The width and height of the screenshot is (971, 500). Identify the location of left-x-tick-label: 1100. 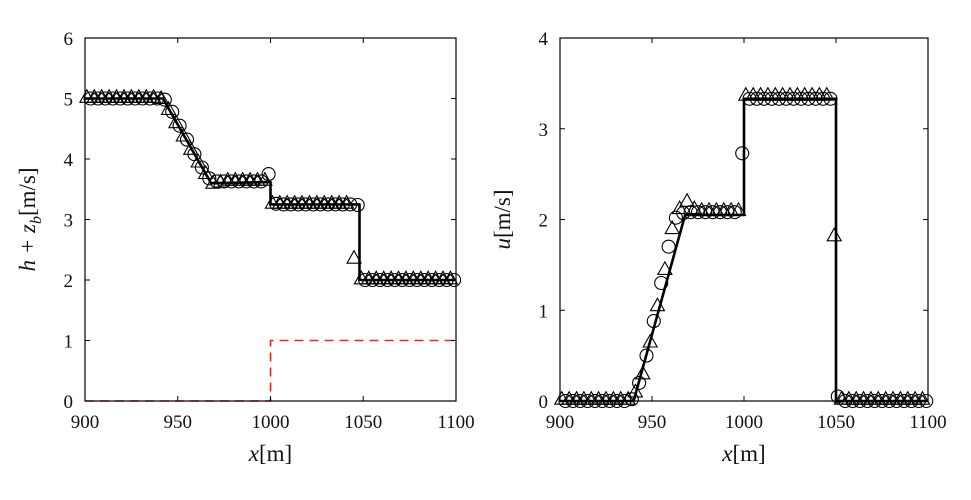
(455, 422).